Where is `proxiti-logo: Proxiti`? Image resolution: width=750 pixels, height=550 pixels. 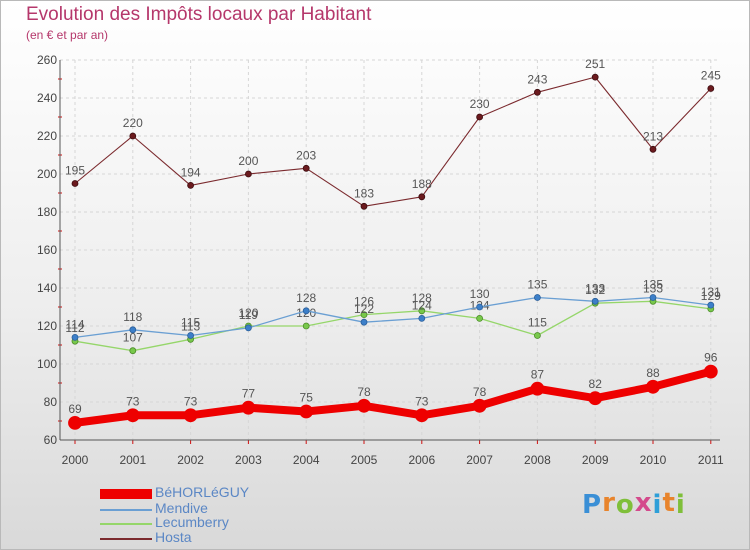 proxiti-logo: Proxiti is located at coordinates (634, 504).